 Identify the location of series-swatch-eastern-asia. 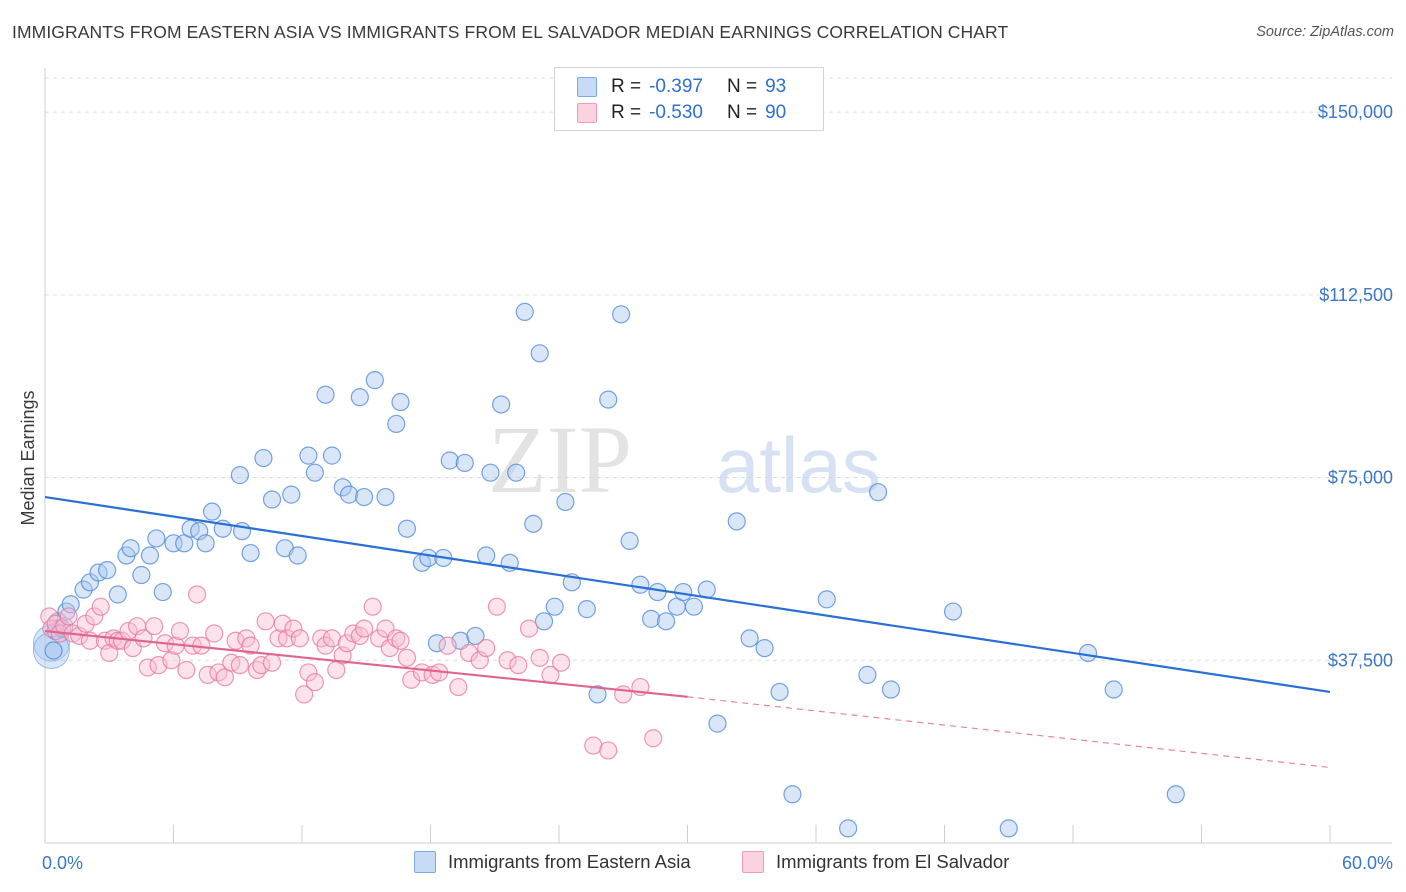
(425, 862).